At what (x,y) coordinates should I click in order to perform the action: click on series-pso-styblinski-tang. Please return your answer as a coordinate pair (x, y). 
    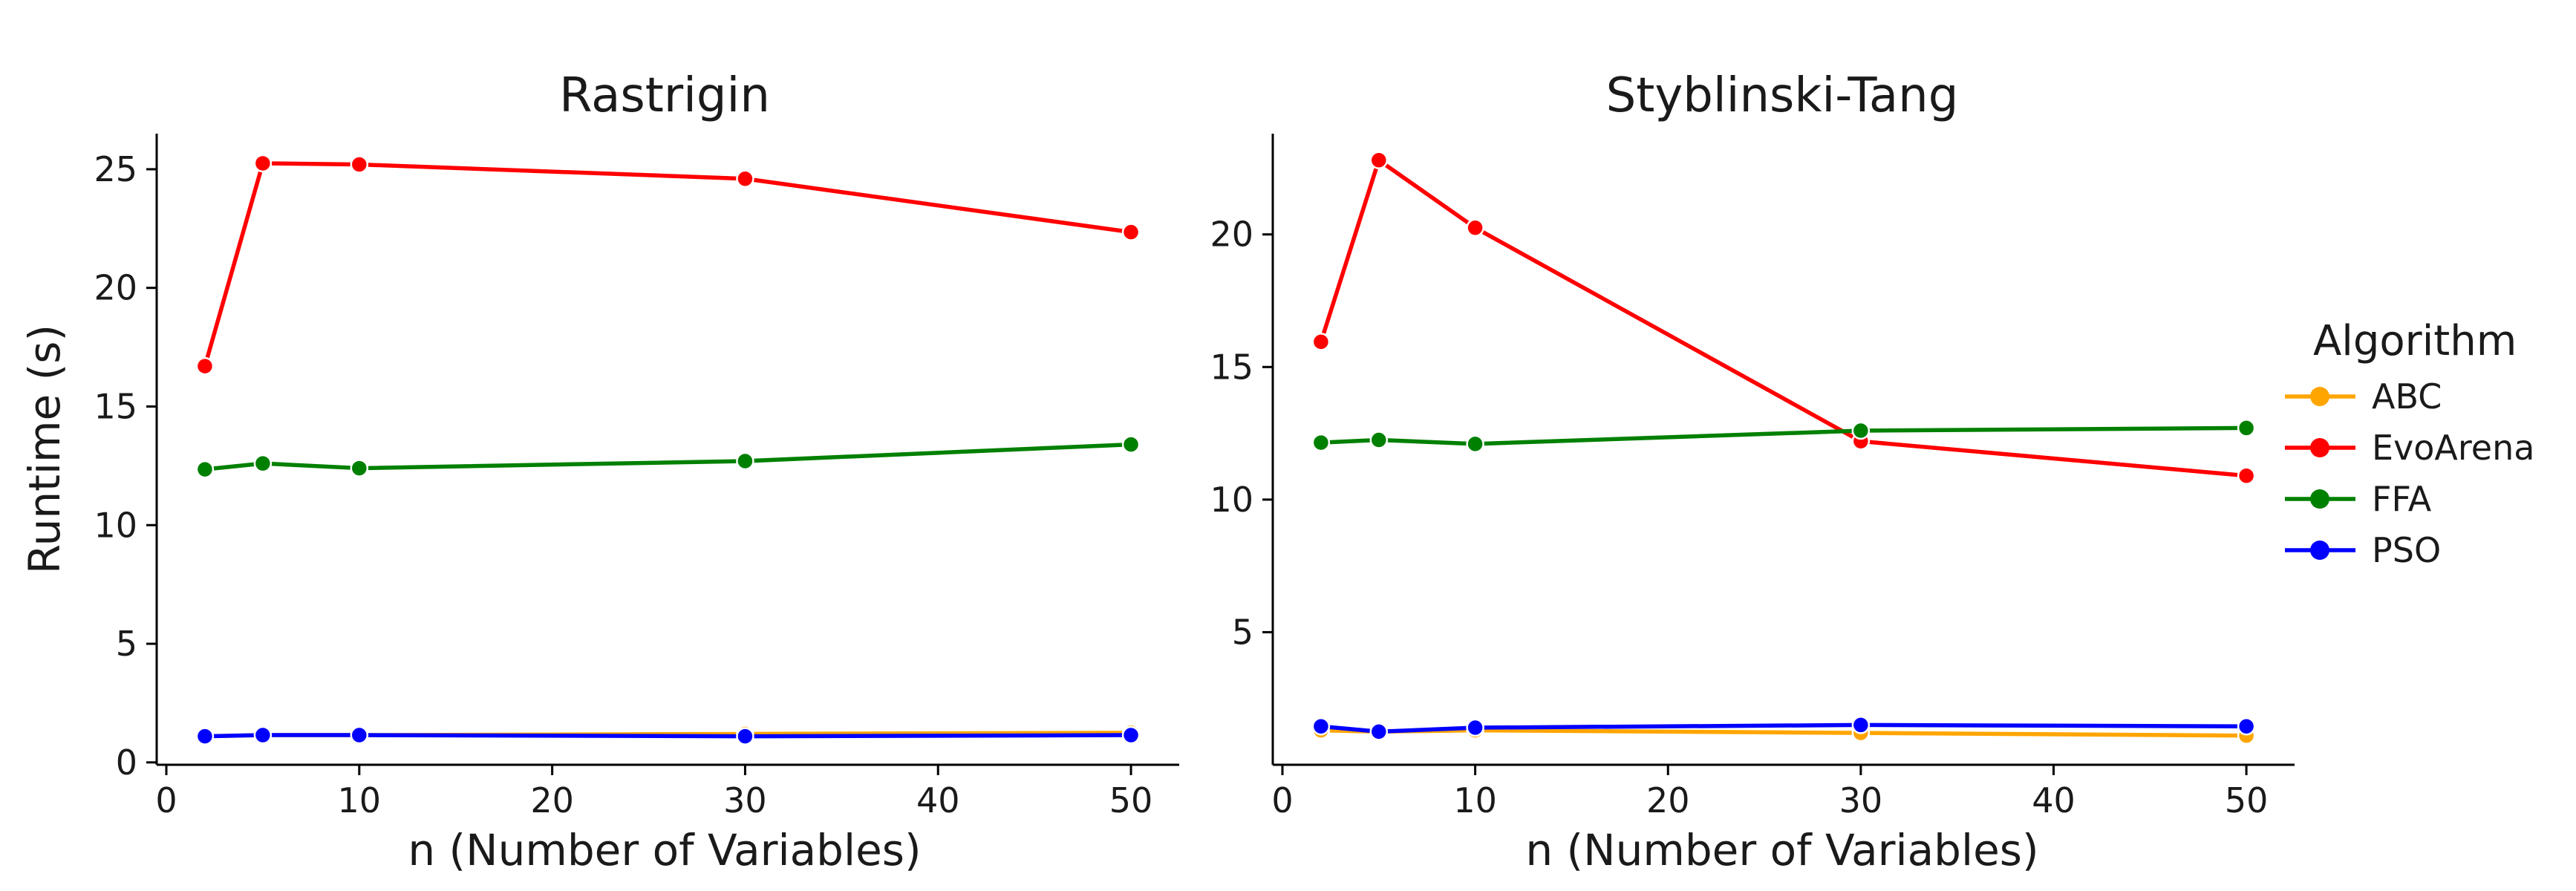
    Looking at the image, I should click on (1783, 729).